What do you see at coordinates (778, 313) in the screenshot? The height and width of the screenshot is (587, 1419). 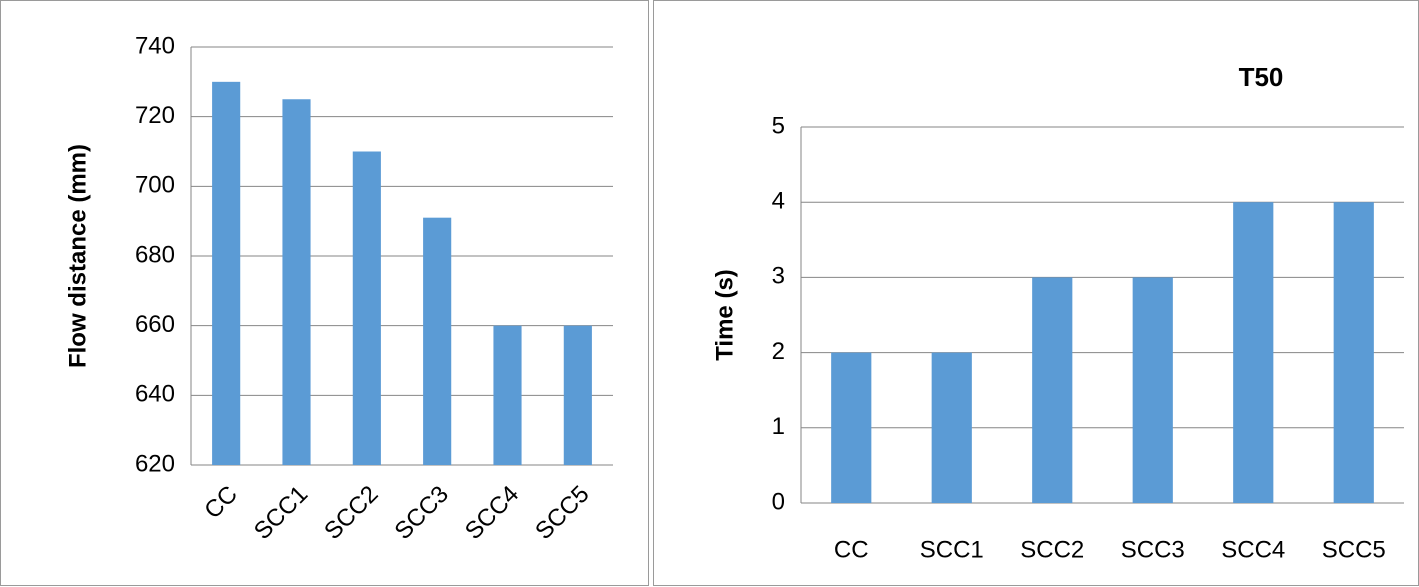 I see `y-tick-labels: 0 1 2 3 4 5` at bounding box center [778, 313].